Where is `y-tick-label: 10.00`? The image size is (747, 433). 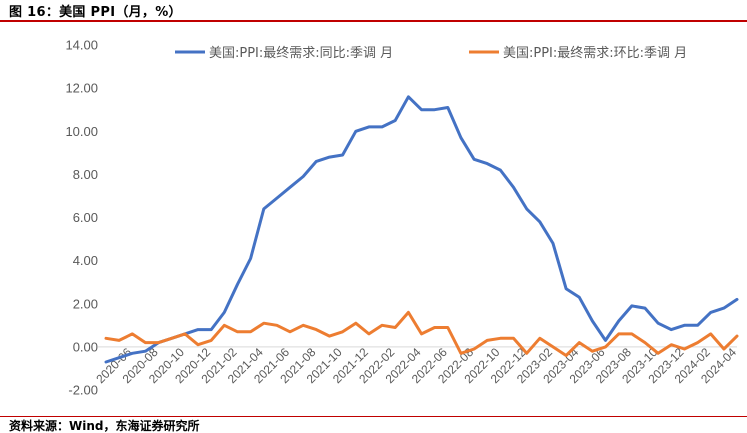 y-tick-label: 10.00 is located at coordinates (81, 131).